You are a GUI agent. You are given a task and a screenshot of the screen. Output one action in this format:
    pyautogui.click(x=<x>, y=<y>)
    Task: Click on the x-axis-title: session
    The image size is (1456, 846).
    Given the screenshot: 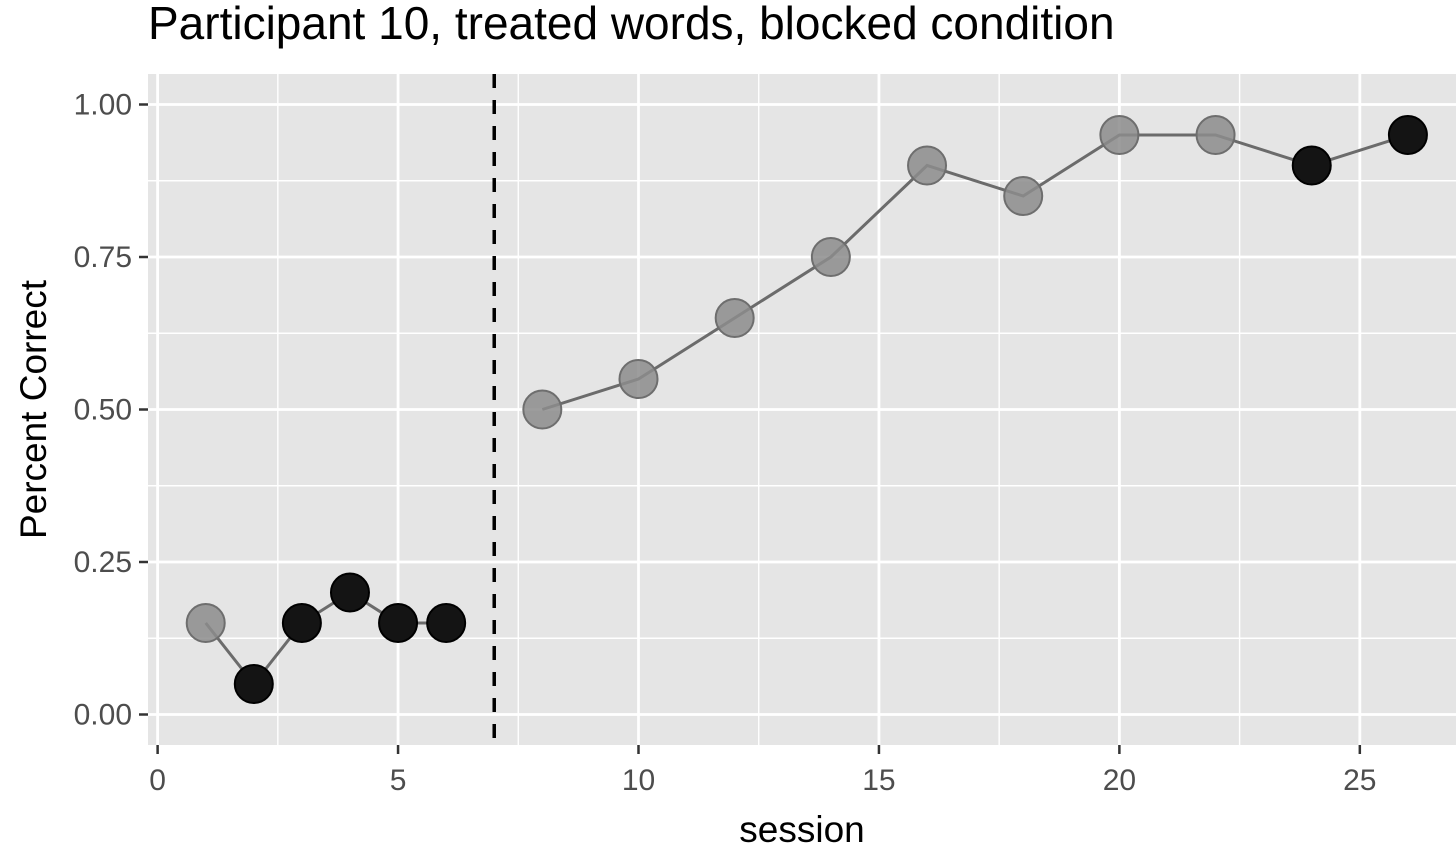 What is the action you would take?
    pyautogui.click(x=801, y=827)
    